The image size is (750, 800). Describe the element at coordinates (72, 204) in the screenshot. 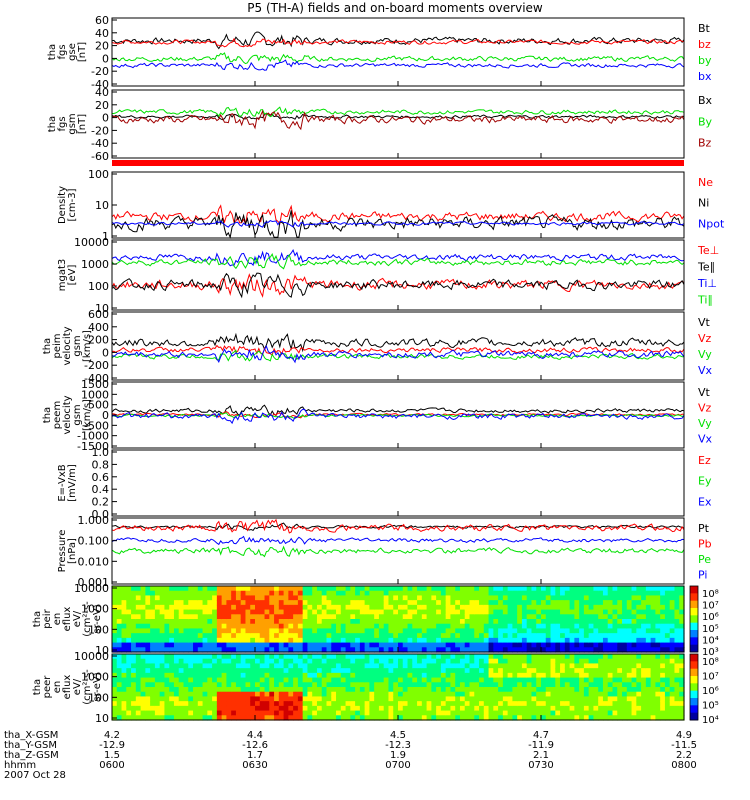

I see `y-axis-label: [cm-3]` at that location.